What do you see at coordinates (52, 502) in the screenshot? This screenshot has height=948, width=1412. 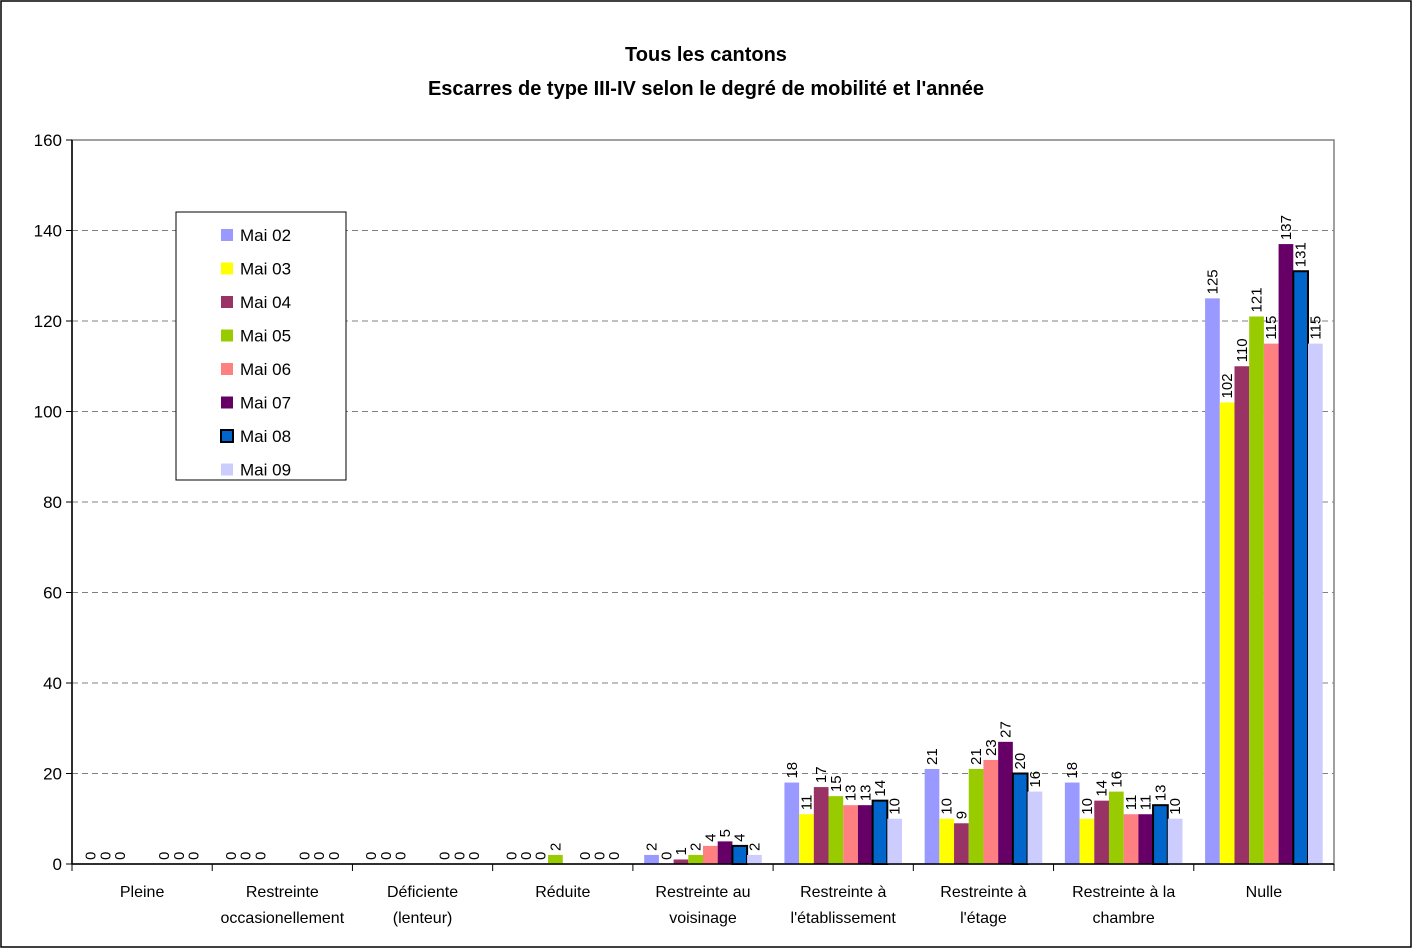 I see `y-tick-label: 80` at bounding box center [52, 502].